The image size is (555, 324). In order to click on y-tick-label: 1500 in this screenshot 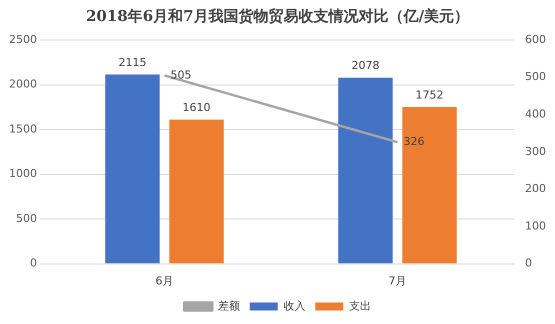, I will do `click(22, 129)`.